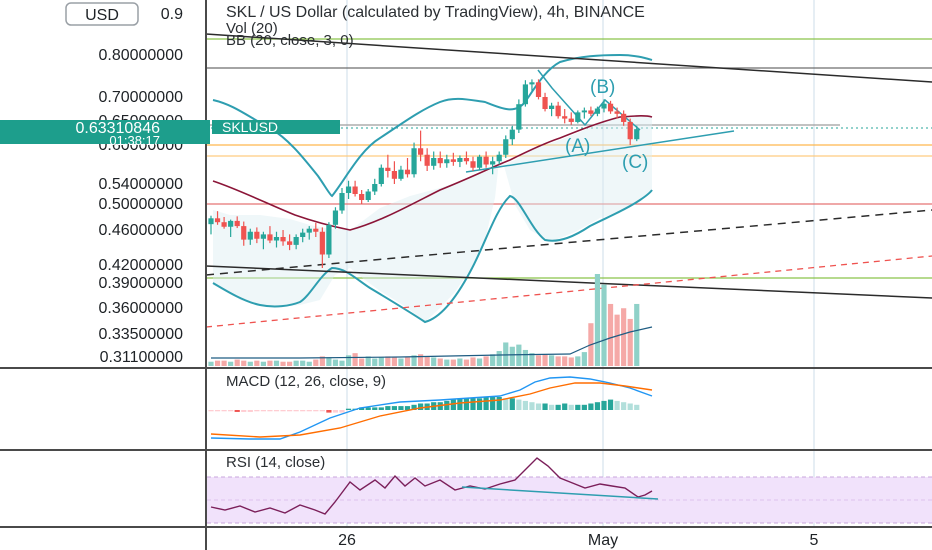  I want to click on price-tick-label: 0.42000000, so click(140, 265).